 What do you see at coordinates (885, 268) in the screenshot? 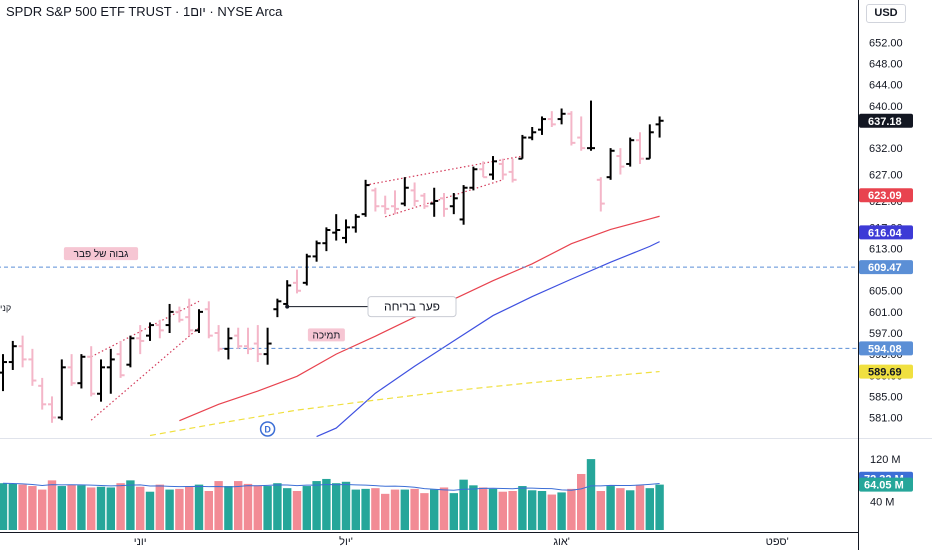
I see `price-label: 609.47` at bounding box center [885, 268].